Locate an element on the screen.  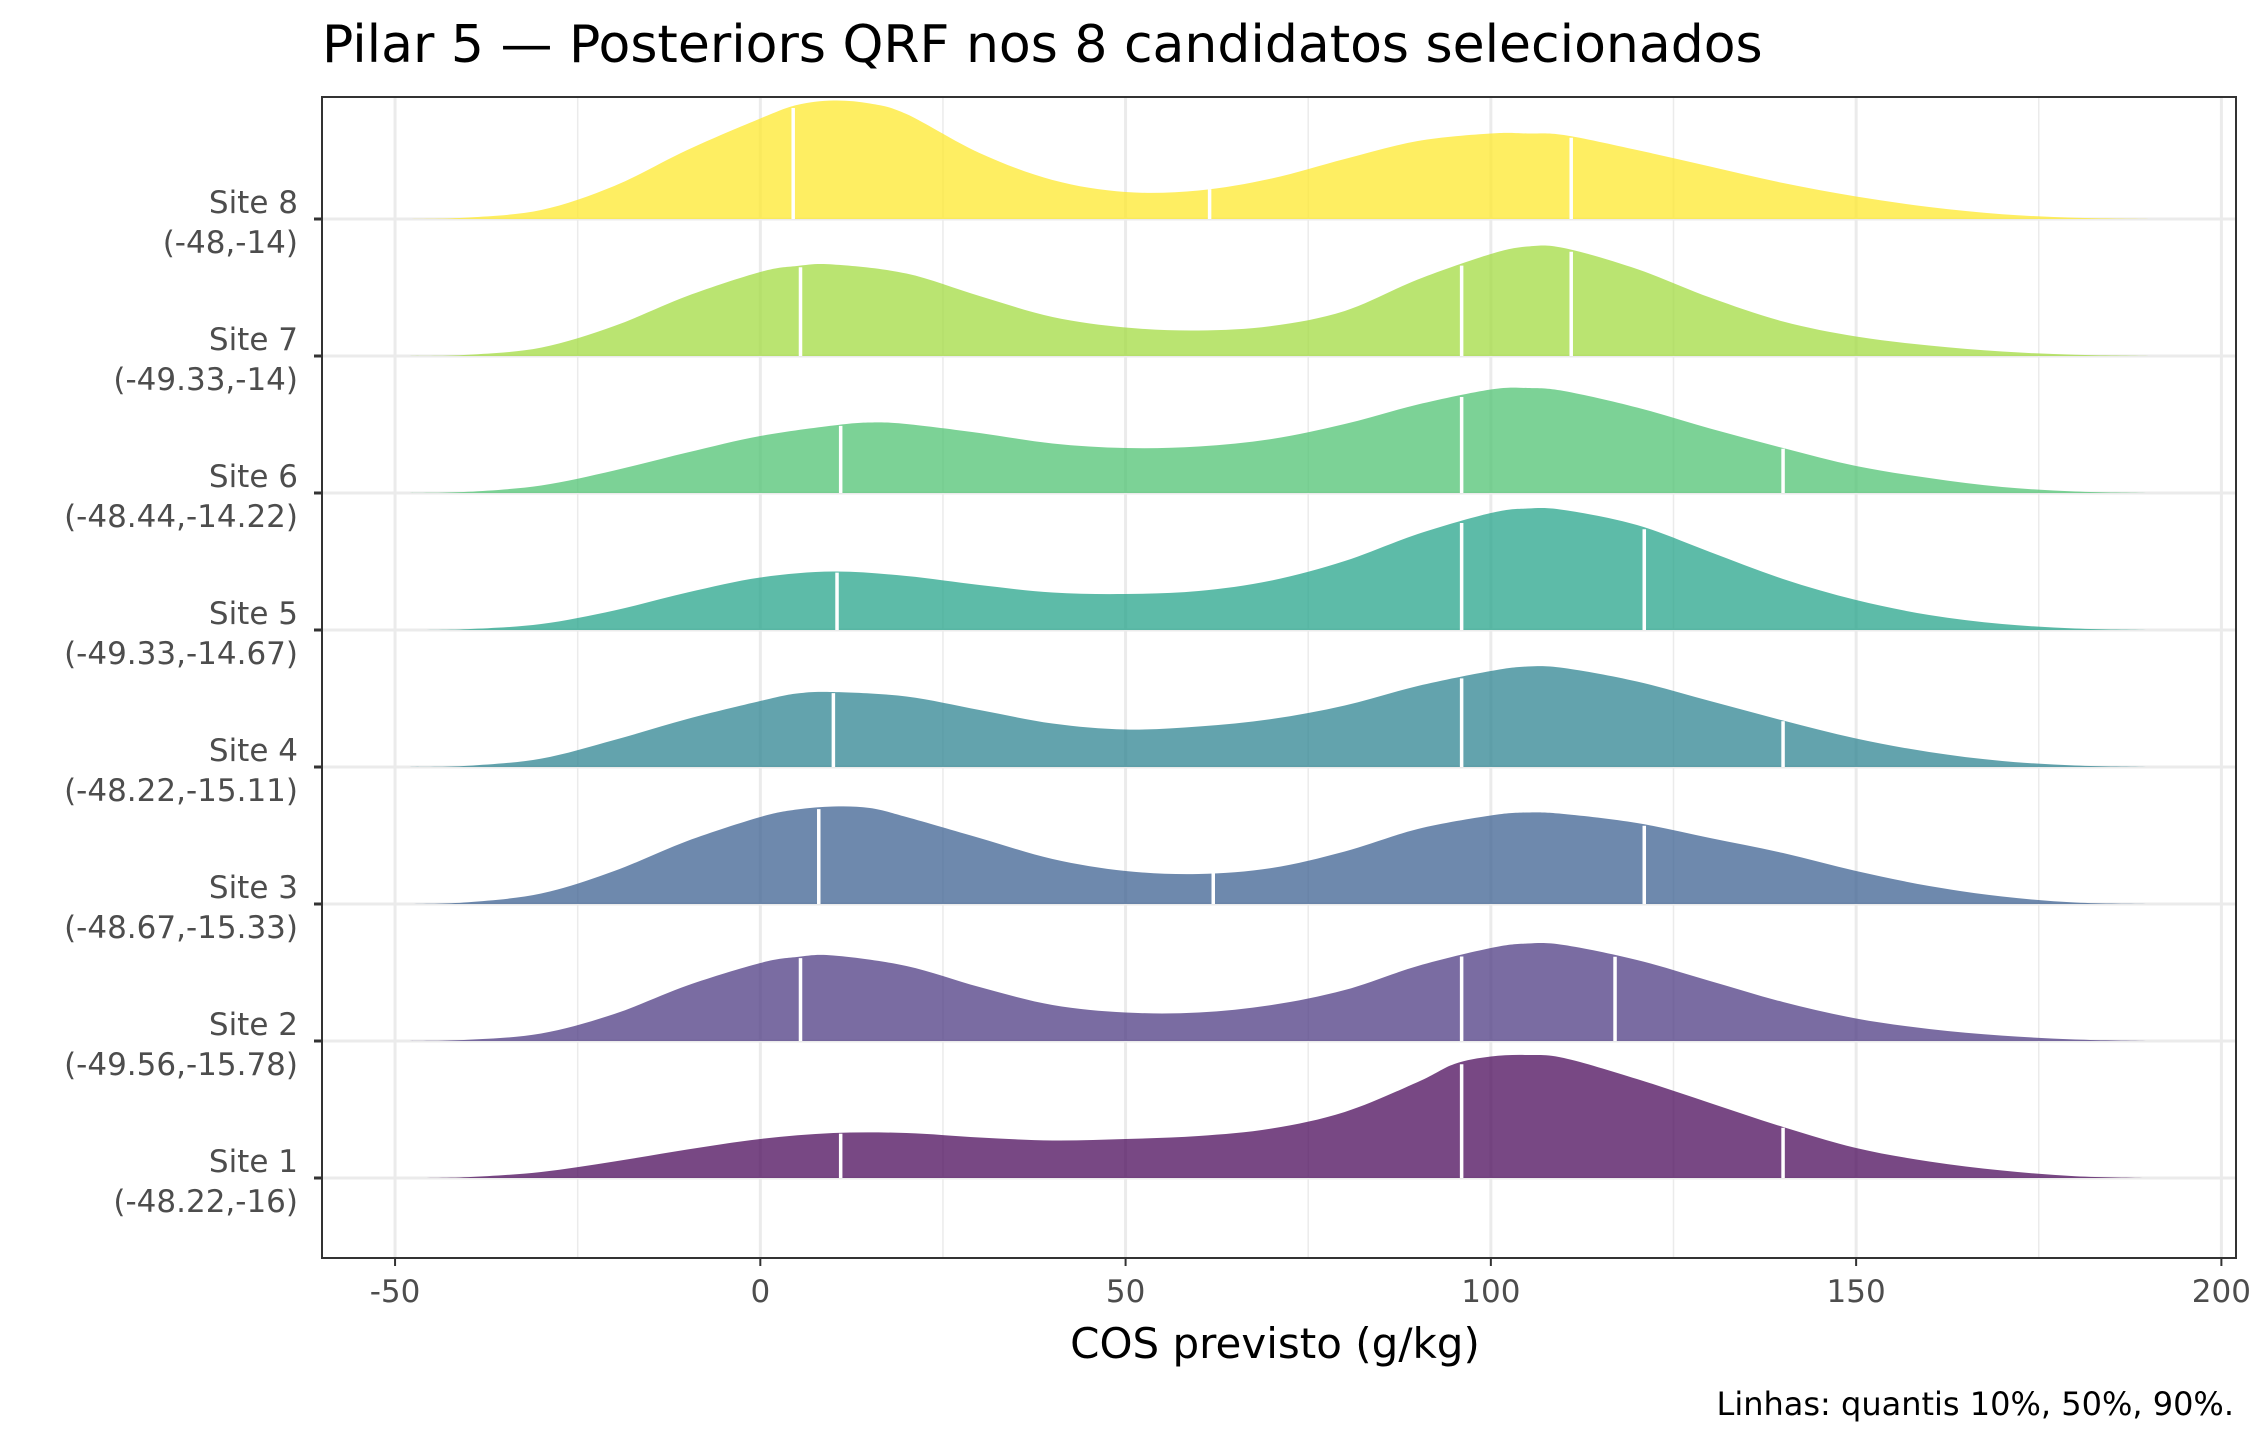
y-label-coords: (-48.22,-16) is located at coordinates (205, 1202).